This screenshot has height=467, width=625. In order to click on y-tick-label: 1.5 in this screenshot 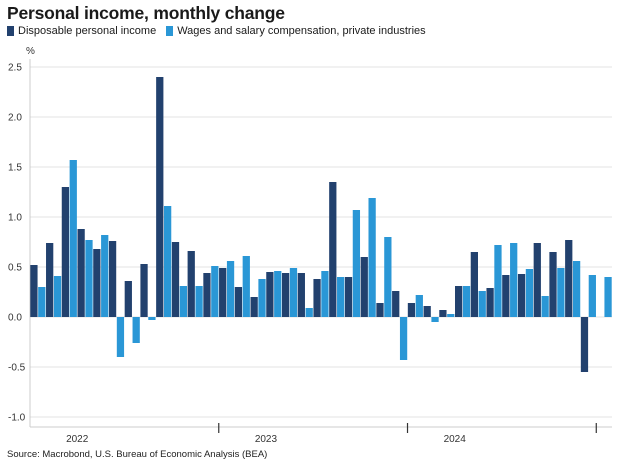, I will do `click(15, 168)`.